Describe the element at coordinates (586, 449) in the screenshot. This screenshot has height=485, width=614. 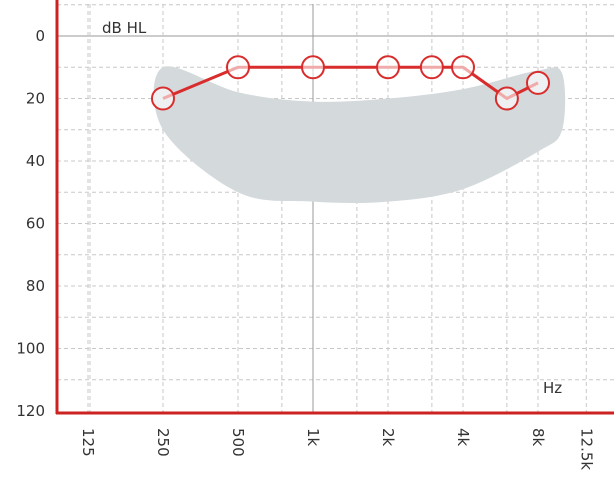
I see `x-tick-label: 12.5k` at that location.